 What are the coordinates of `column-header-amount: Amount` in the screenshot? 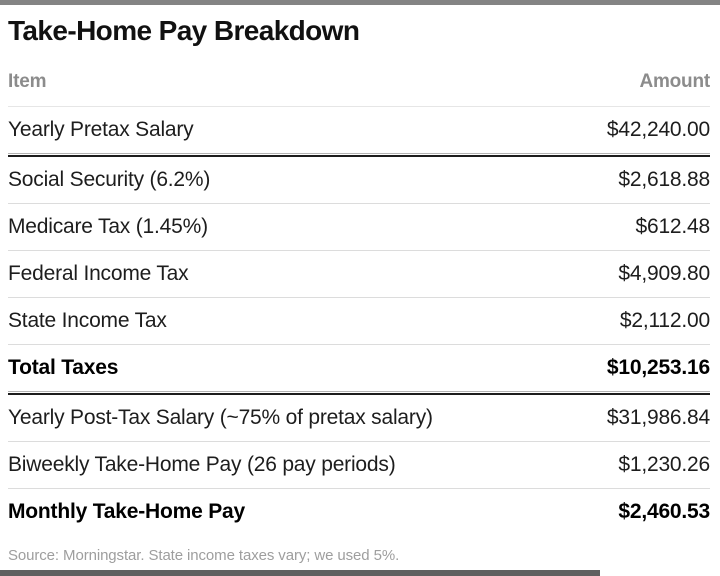 It's located at (674, 81).